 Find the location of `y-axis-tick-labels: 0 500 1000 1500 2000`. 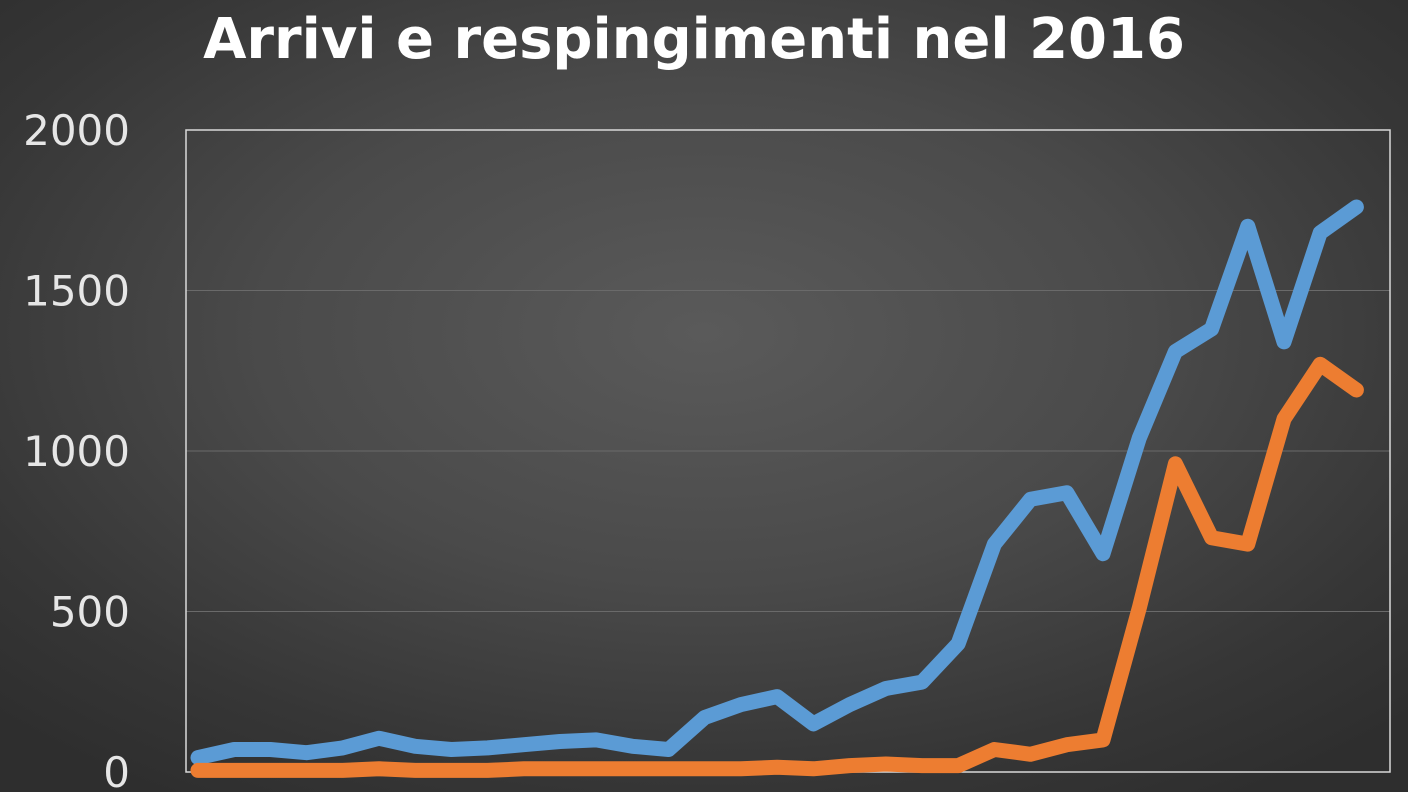

y-axis-tick-labels: 0 500 1000 1500 2000 is located at coordinates (76, 449).